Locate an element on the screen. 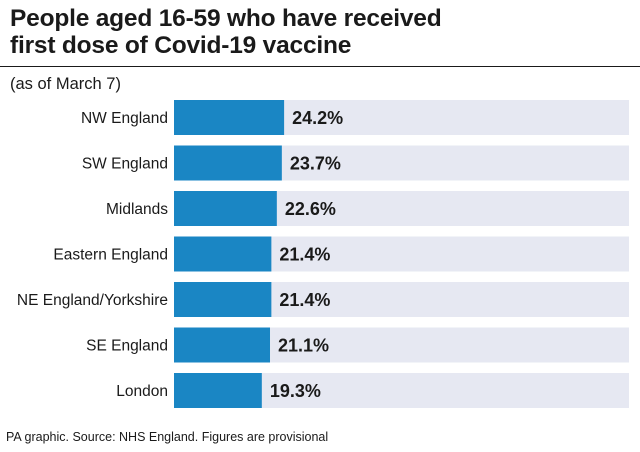 Image resolution: width=640 pixels, height=452 pixels. category-label: SW England is located at coordinates (125, 164).